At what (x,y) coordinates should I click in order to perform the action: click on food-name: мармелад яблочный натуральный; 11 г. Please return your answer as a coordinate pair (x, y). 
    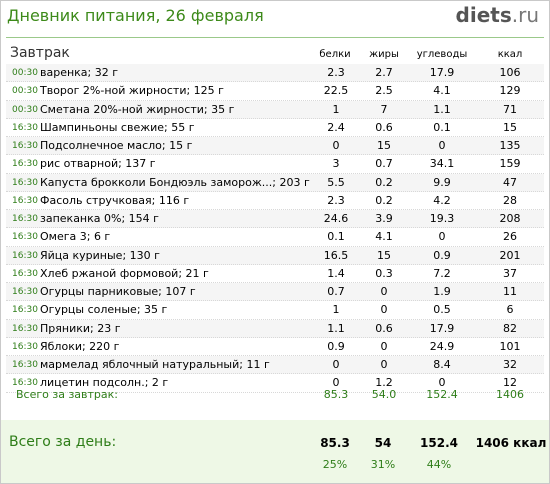
    Looking at the image, I should click on (155, 364).